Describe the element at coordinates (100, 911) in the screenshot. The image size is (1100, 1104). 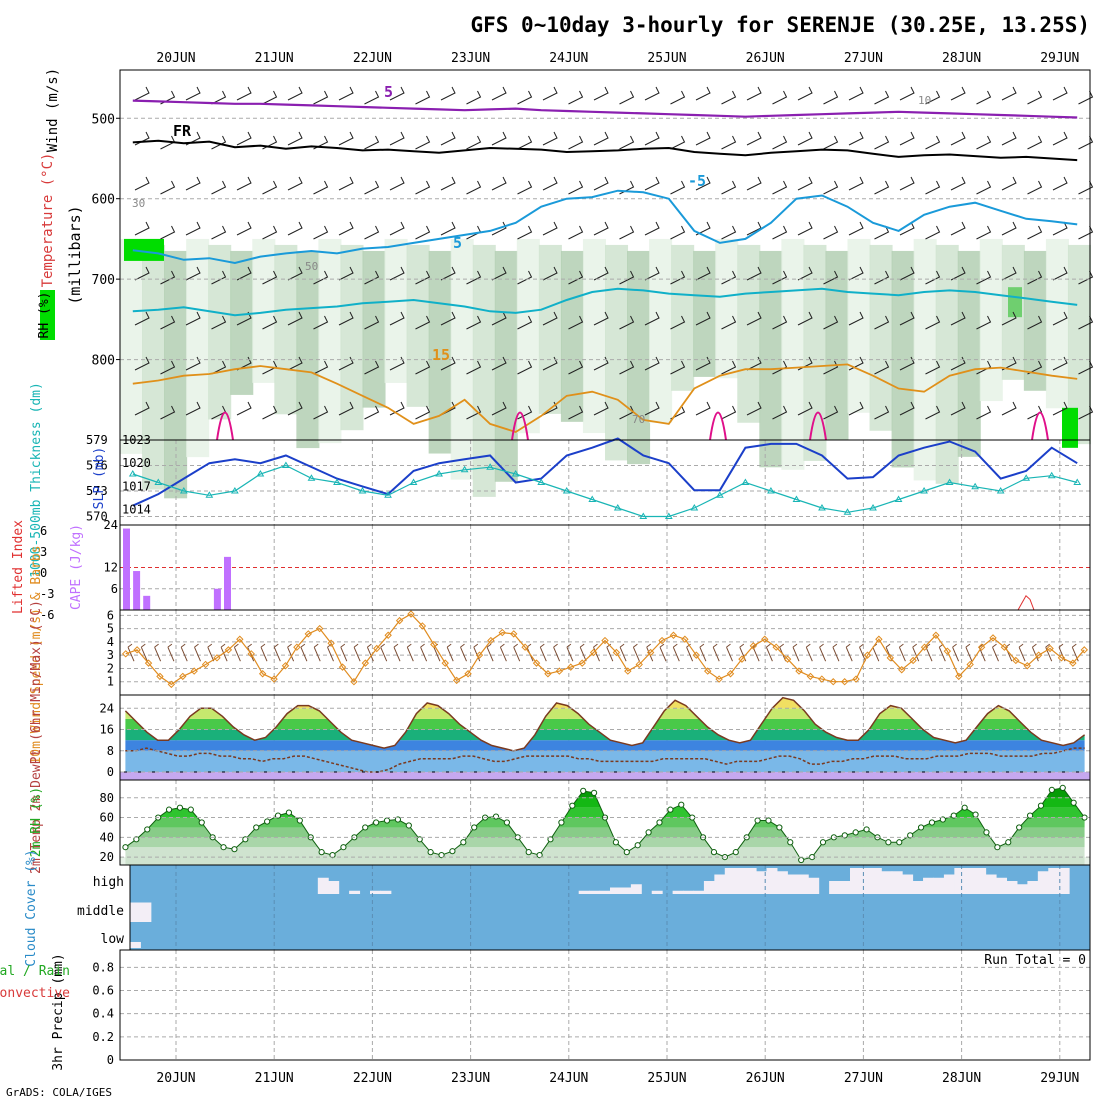
I see `cloud-level-label: middle` at that location.